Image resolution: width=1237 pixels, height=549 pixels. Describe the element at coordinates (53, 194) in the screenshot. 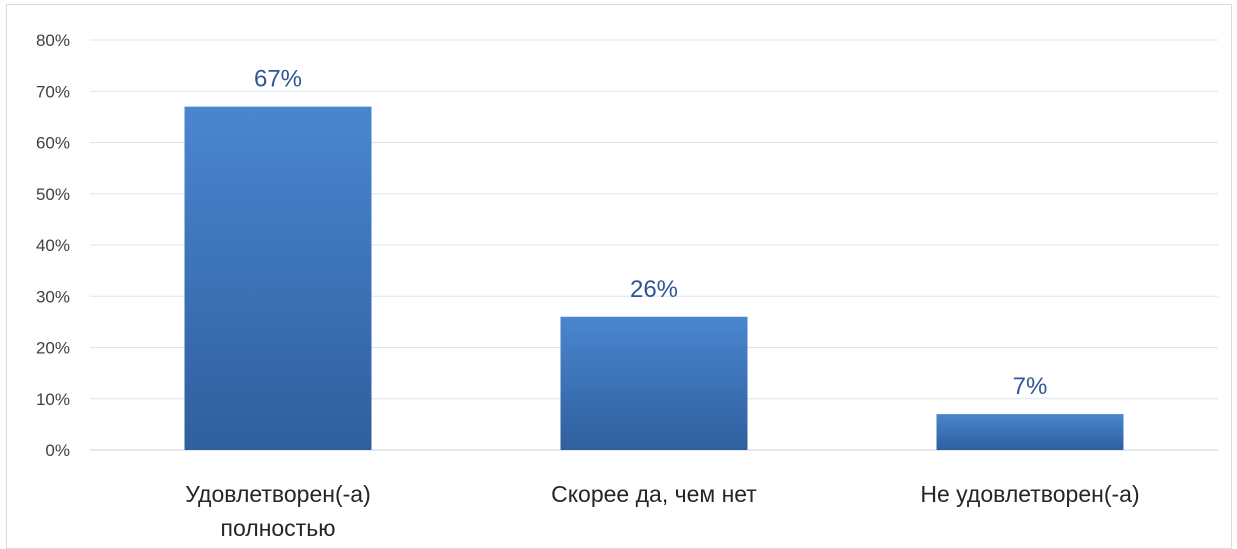

I see `y-tick-label: 50%` at that location.